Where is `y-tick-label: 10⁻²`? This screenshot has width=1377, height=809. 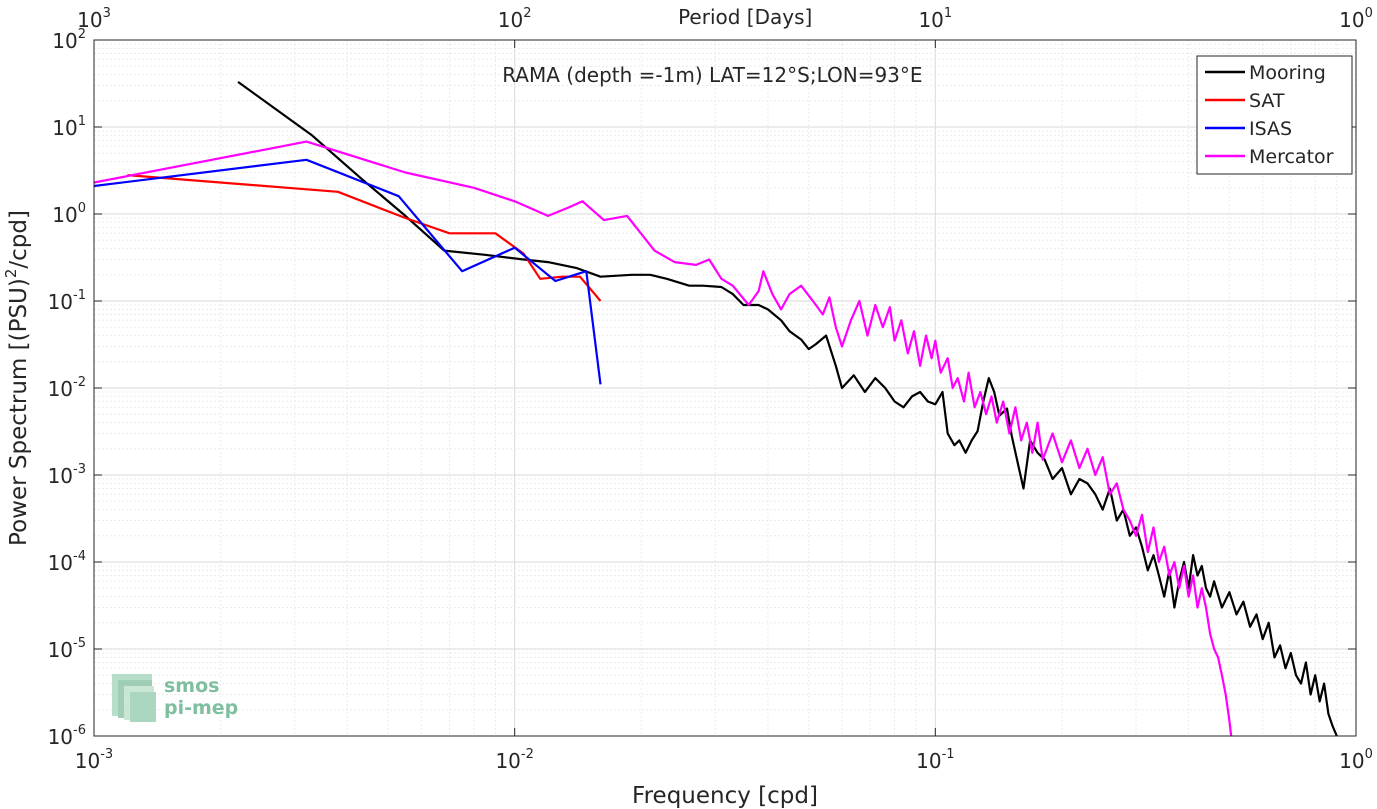 y-tick-label: 10⁻² is located at coordinates (67, 388).